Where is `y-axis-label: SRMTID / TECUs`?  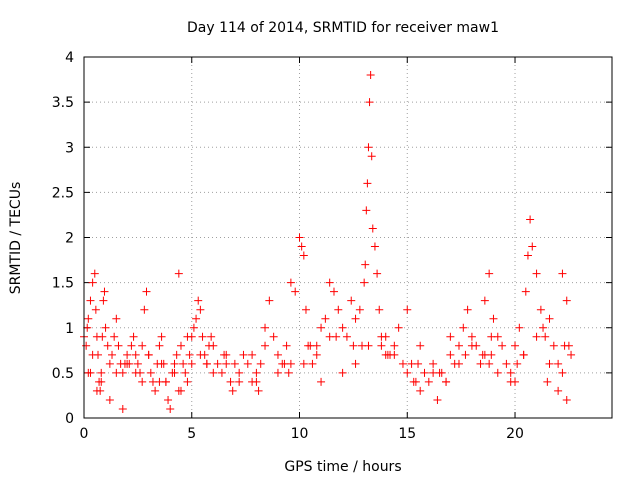 y-axis-label: SRMTID / TECUs is located at coordinates (16, 238).